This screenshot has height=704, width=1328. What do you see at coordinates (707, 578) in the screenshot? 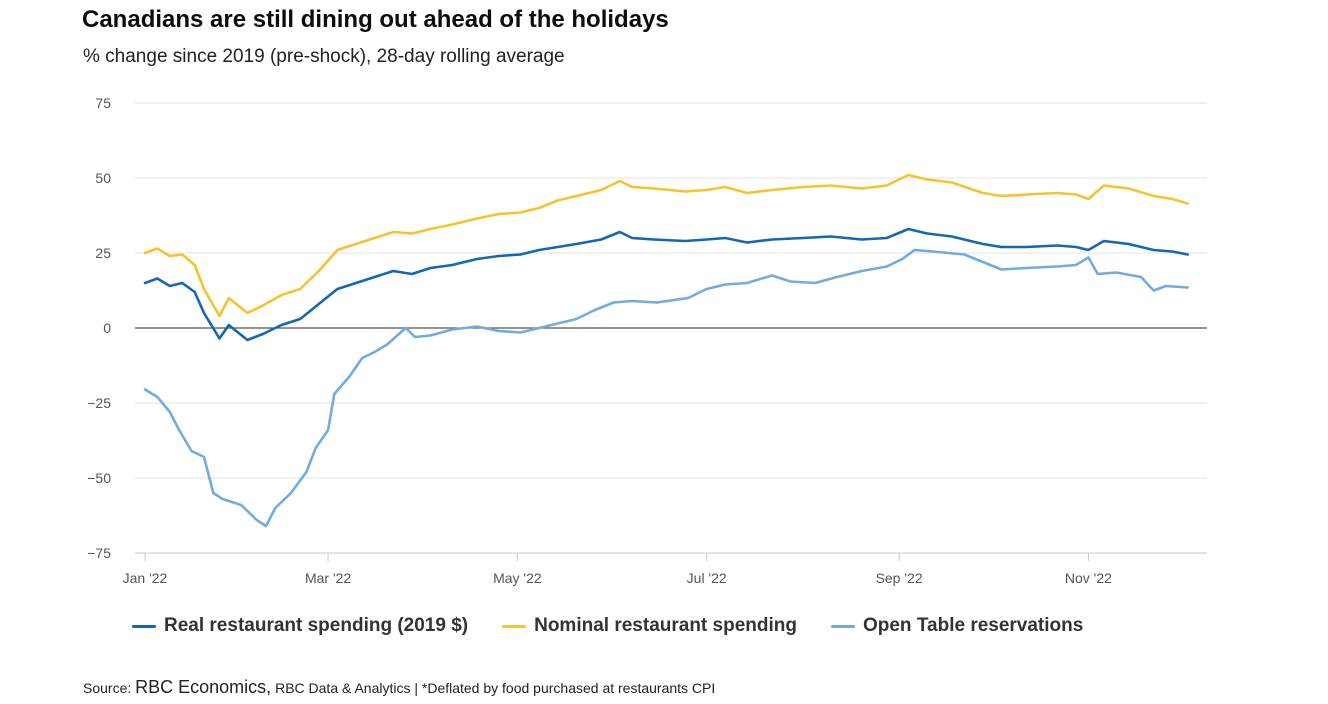
I see `x-tick-label: Jul '22` at bounding box center [707, 578].